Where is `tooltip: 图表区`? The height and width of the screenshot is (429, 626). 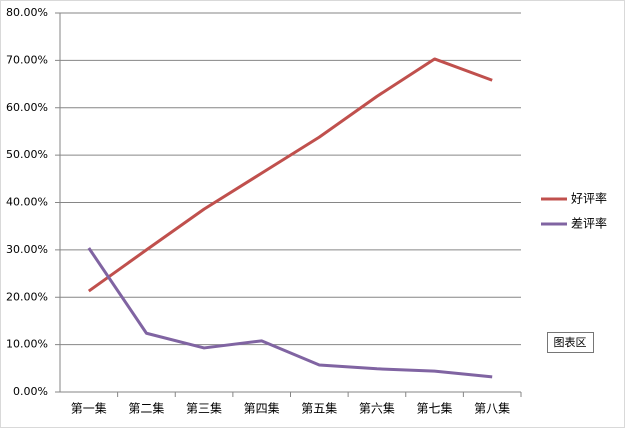 tooltip: 图表区 is located at coordinates (570, 342).